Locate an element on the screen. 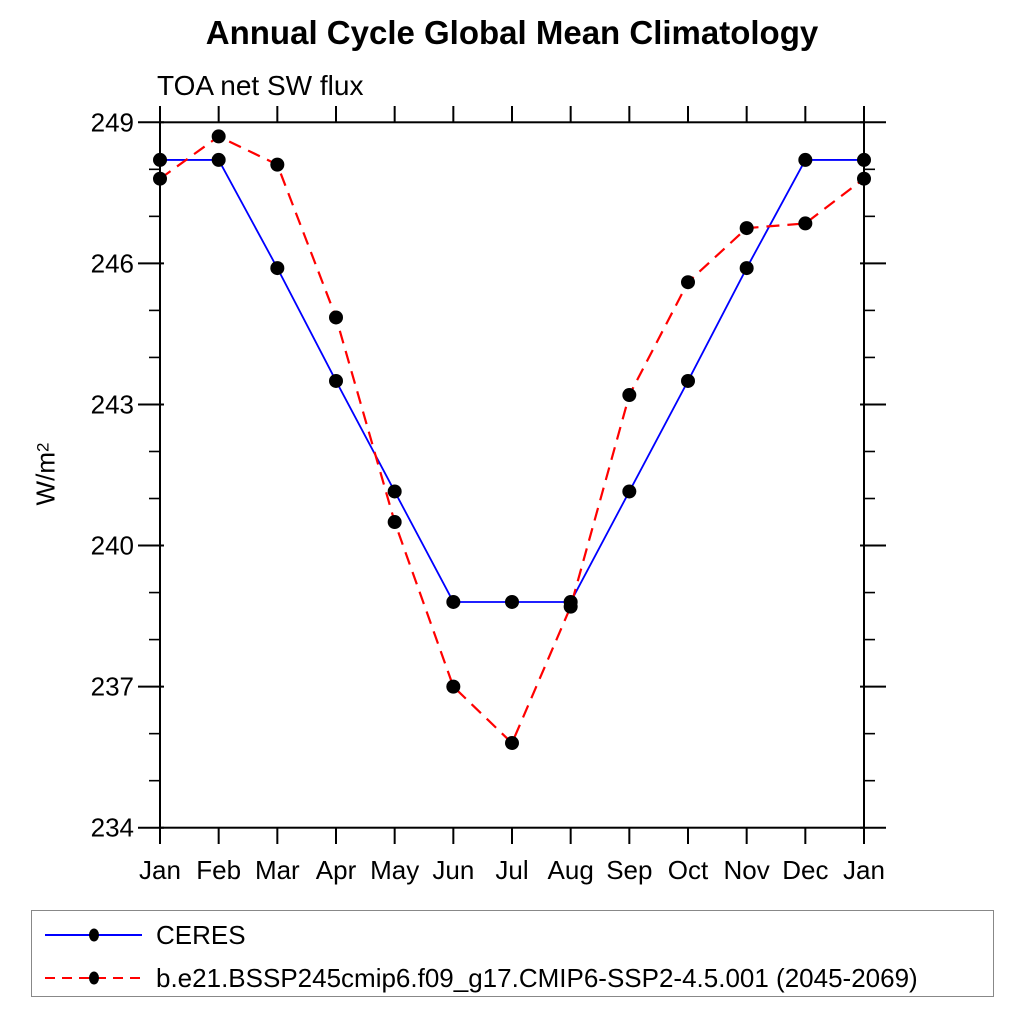 This screenshot has width=1024, height=1024. x-tick-label: Jul is located at coordinates (511, 870).